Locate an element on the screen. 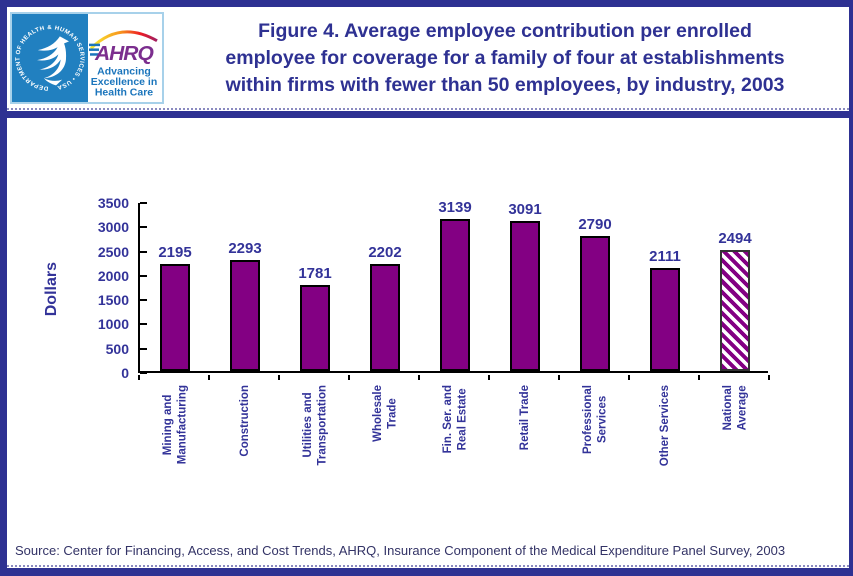 The height and width of the screenshot is (576, 853). bar-slot: 2195 is located at coordinates (175, 286).